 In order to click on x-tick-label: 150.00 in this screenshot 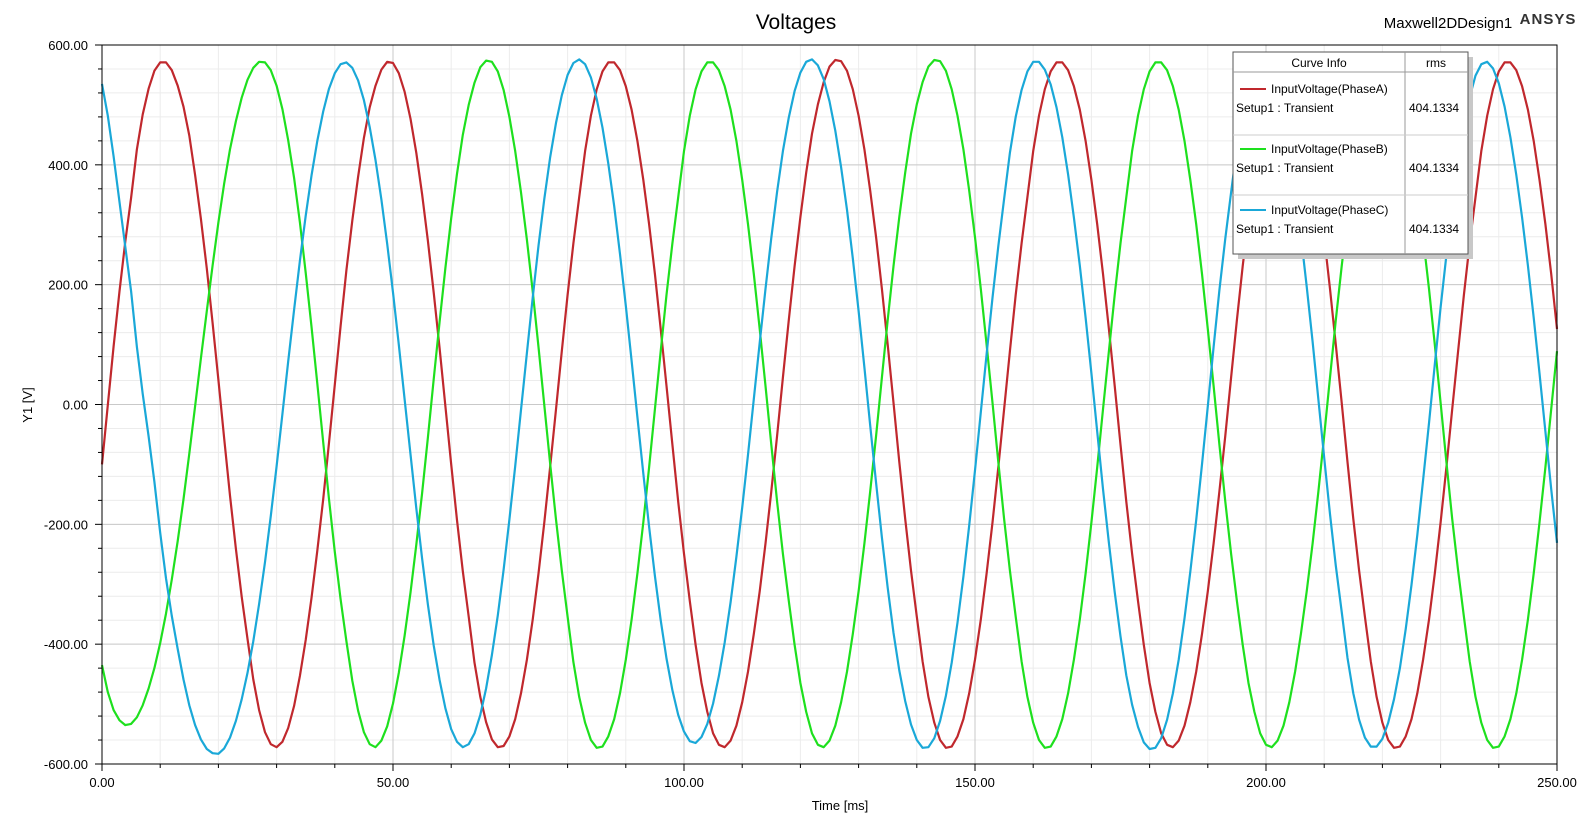, I will do `click(975, 782)`.